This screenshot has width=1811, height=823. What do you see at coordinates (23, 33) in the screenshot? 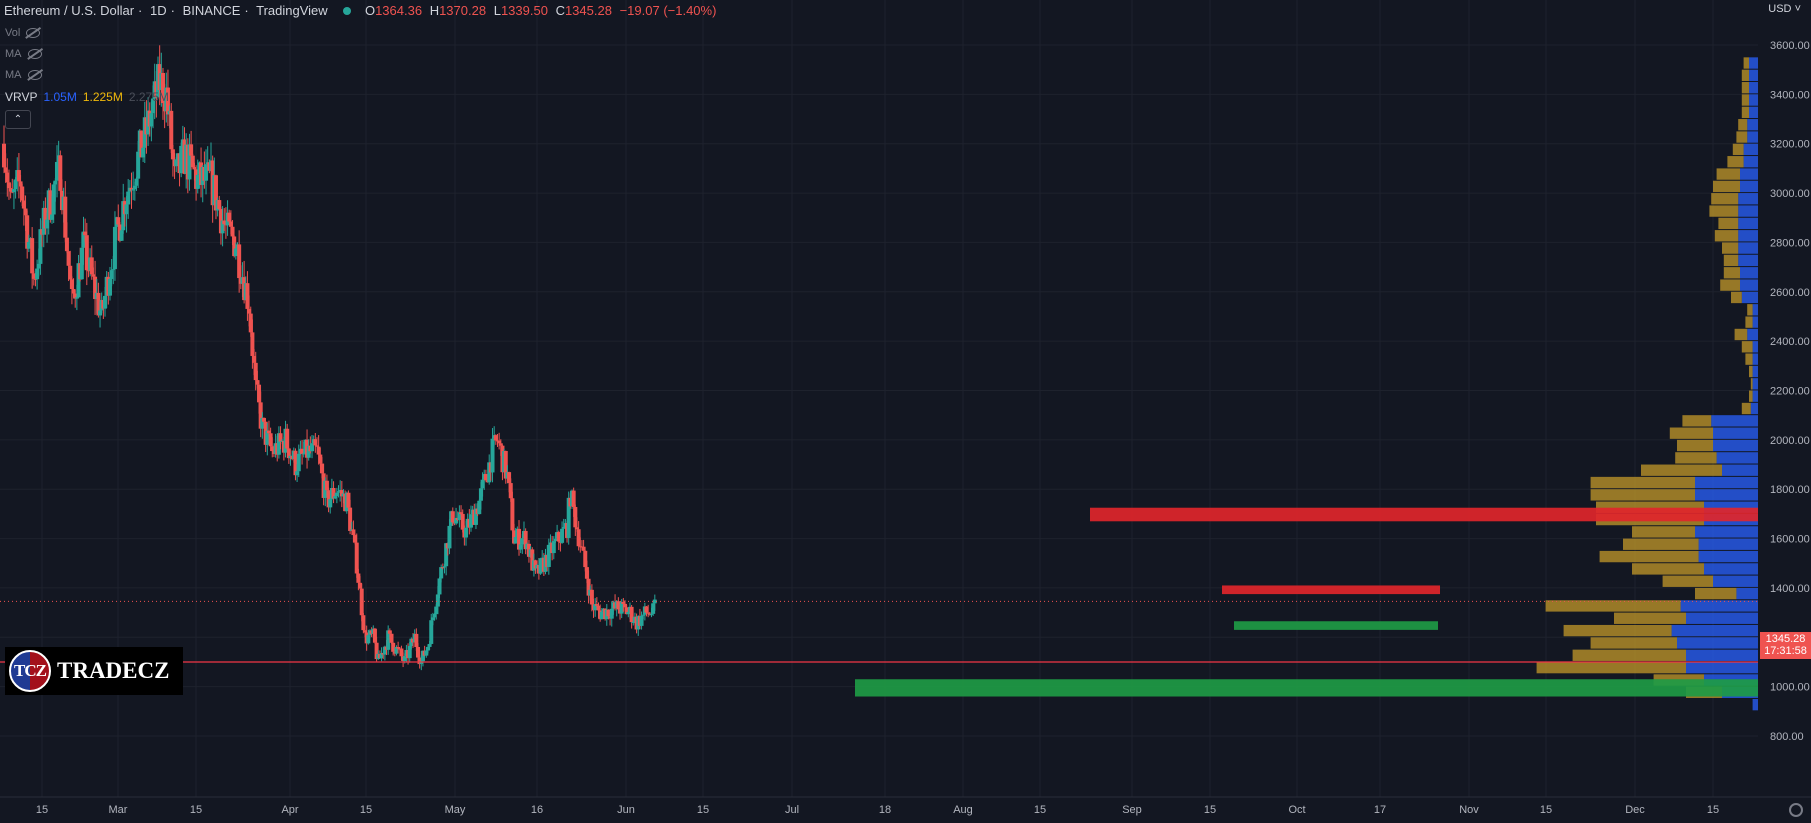
I see `indicator-vol: Vol` at bounding box center [23, 33].